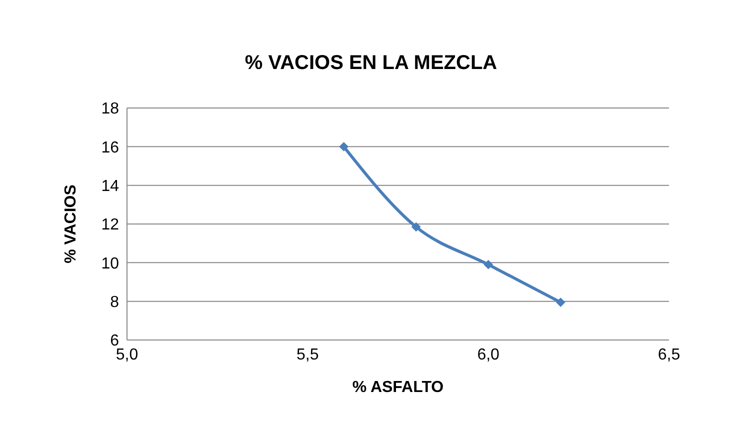 Image resolution: width=742 pixels, height=446 pixels. Describe the element at coordinates (110, 225) in the screenshot. I see `y-tick-label: 12` at that location.